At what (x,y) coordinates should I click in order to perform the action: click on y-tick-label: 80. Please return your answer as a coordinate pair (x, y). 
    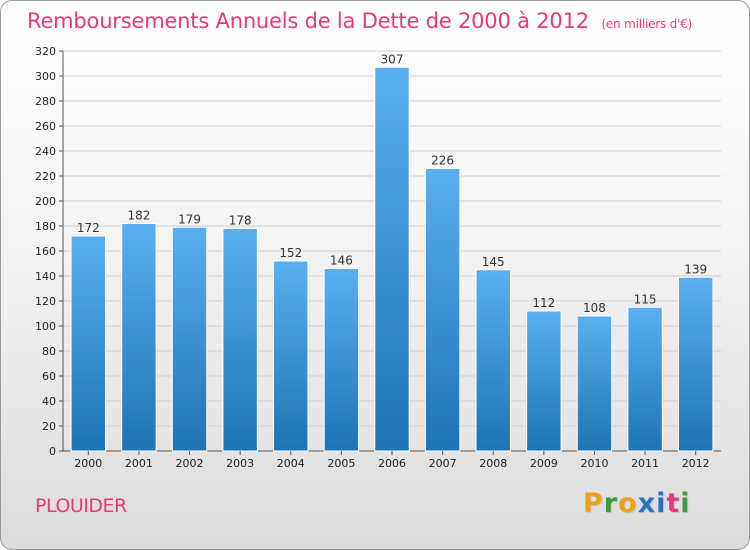
    Looking at the image, I should click on (49, 351).